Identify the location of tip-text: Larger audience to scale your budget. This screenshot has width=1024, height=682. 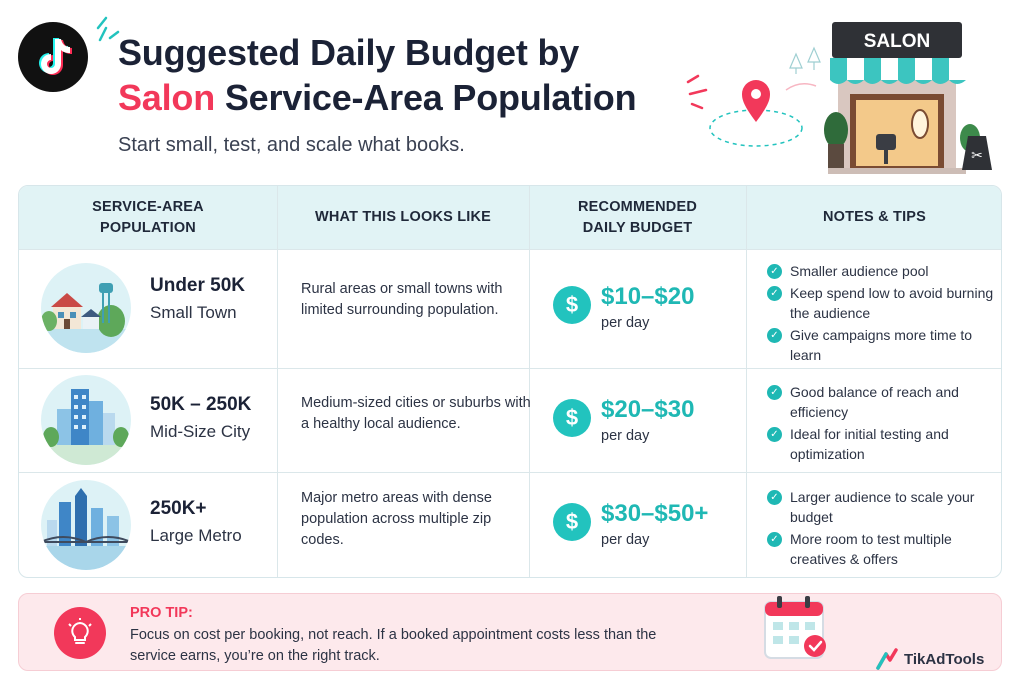
(882, 507).